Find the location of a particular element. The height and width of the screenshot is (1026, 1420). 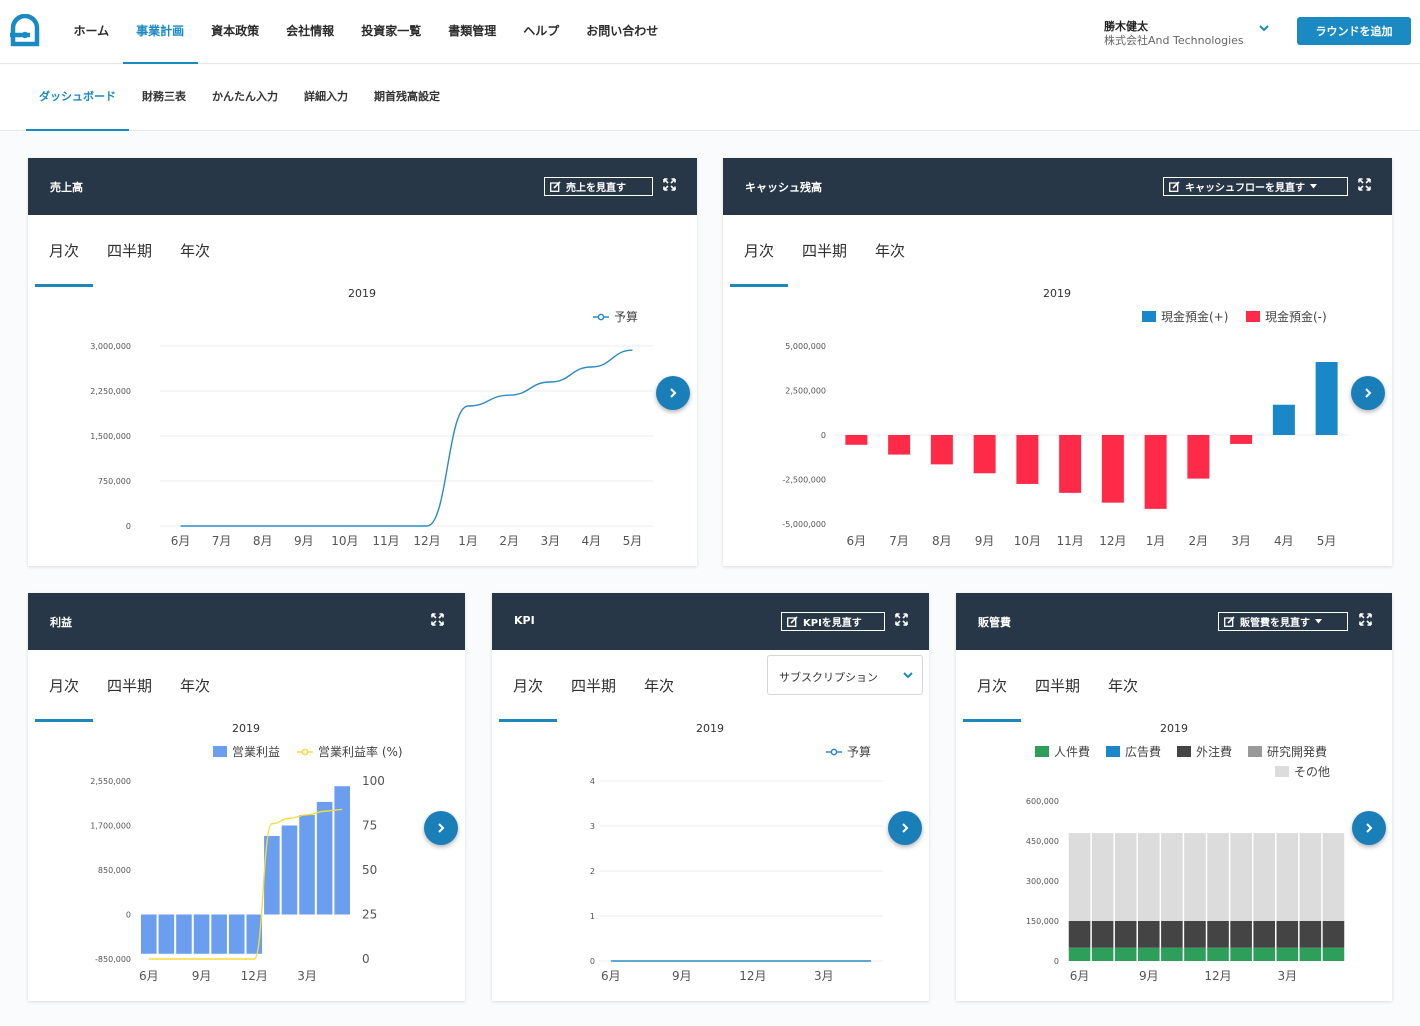

card-title: キャッシュ残高 is located at coordinates (783, 187).